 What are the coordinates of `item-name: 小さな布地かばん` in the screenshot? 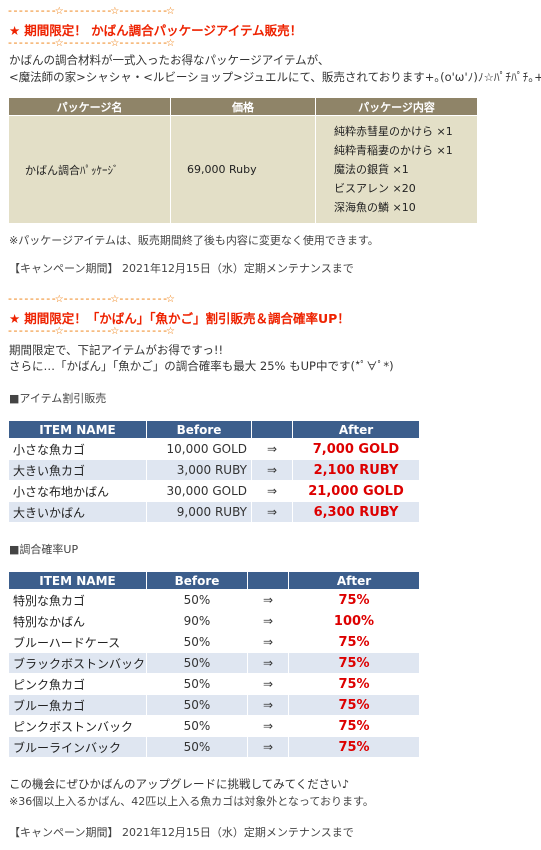 It's located at (77, 491).